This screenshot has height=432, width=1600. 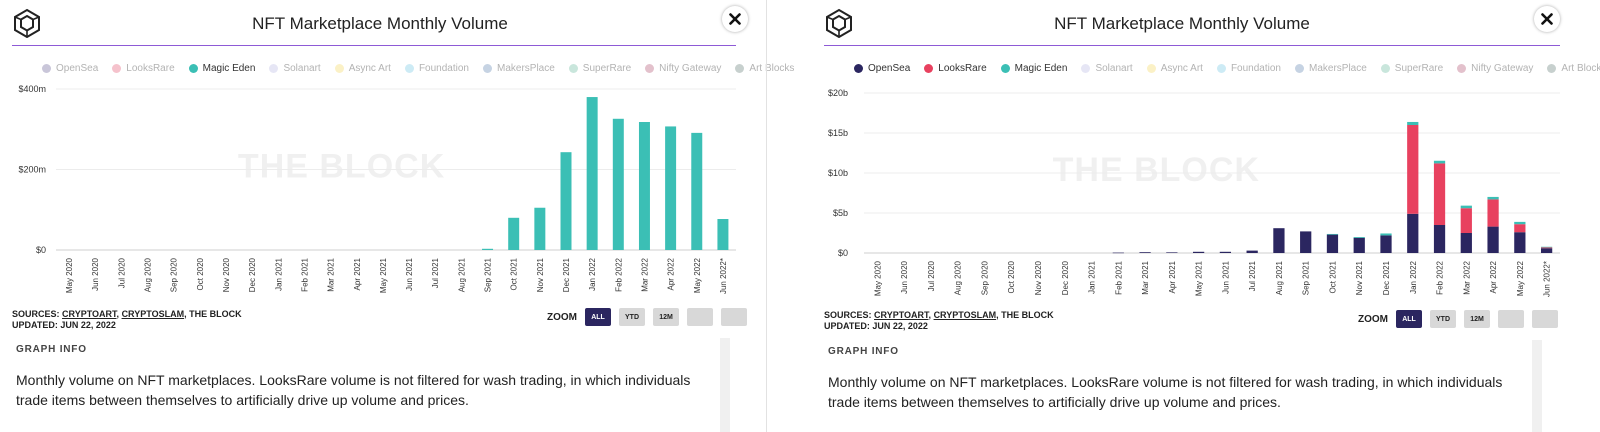 What do you see at coordinates (723, 276) in the screenshot?
I see `x-tick-label: Jun 2022*` at bounding box center [723, 276].